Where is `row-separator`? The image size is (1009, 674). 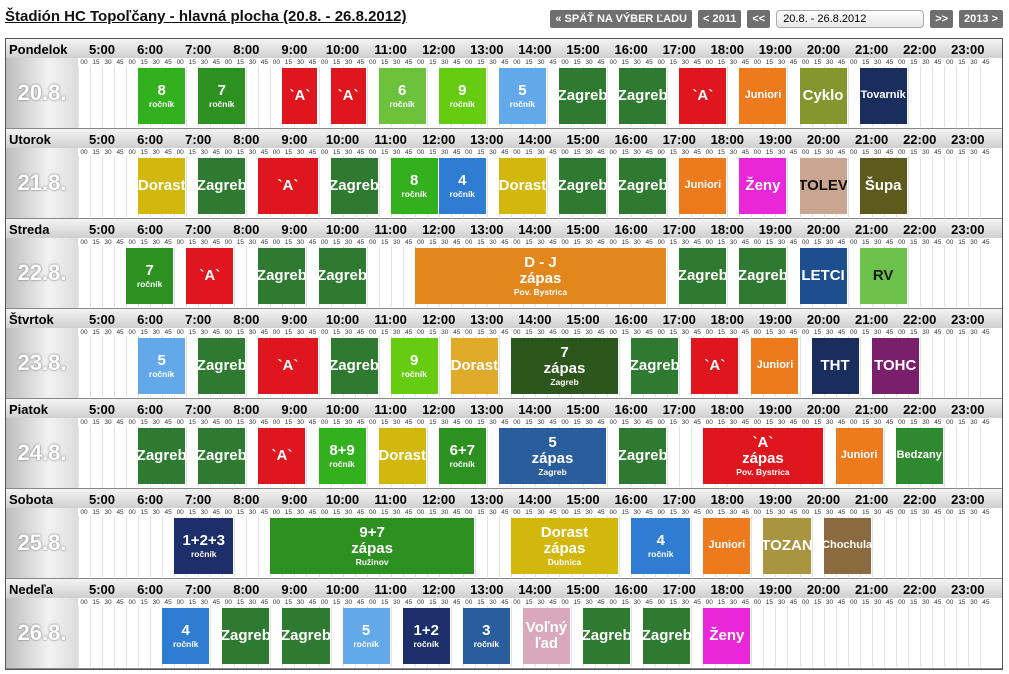 row-separator is located at coordinates (504, 128).